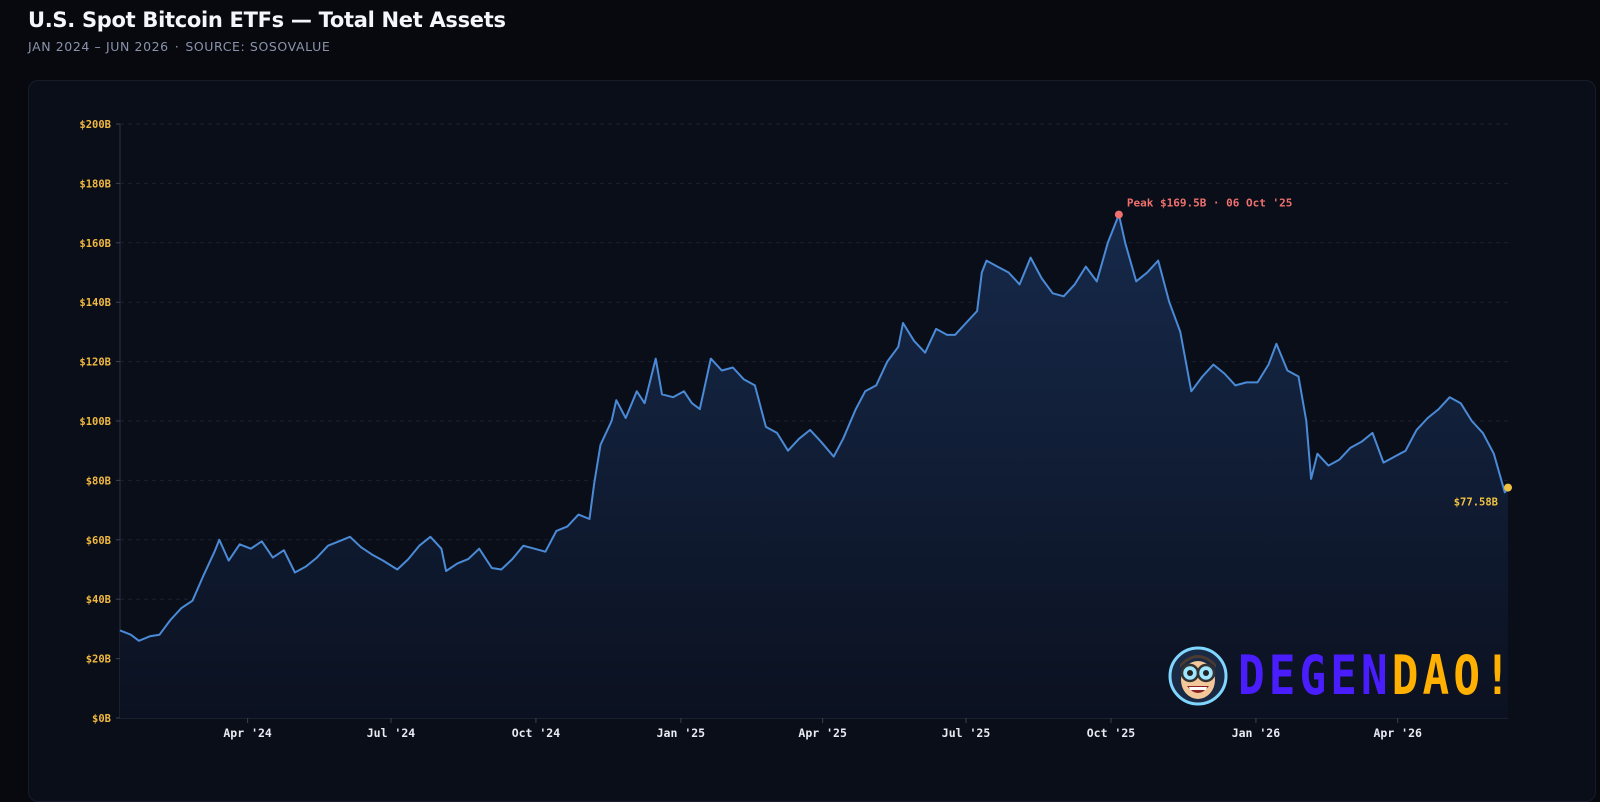 This screenshot has height=802, width=1600. I want to click on x-tick-label: Jan '26, so click(1256, 733).